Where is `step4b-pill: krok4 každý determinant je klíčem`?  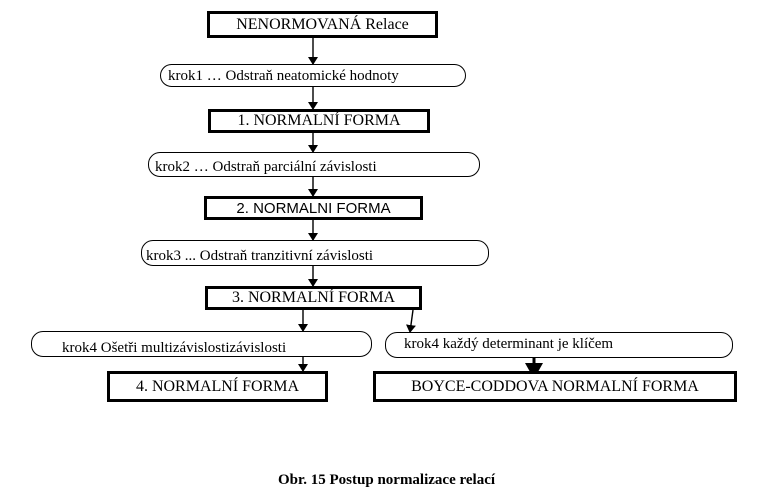 step4b-pill: krok4 každý determinant je klíčem is located at coordinates (559, 345).